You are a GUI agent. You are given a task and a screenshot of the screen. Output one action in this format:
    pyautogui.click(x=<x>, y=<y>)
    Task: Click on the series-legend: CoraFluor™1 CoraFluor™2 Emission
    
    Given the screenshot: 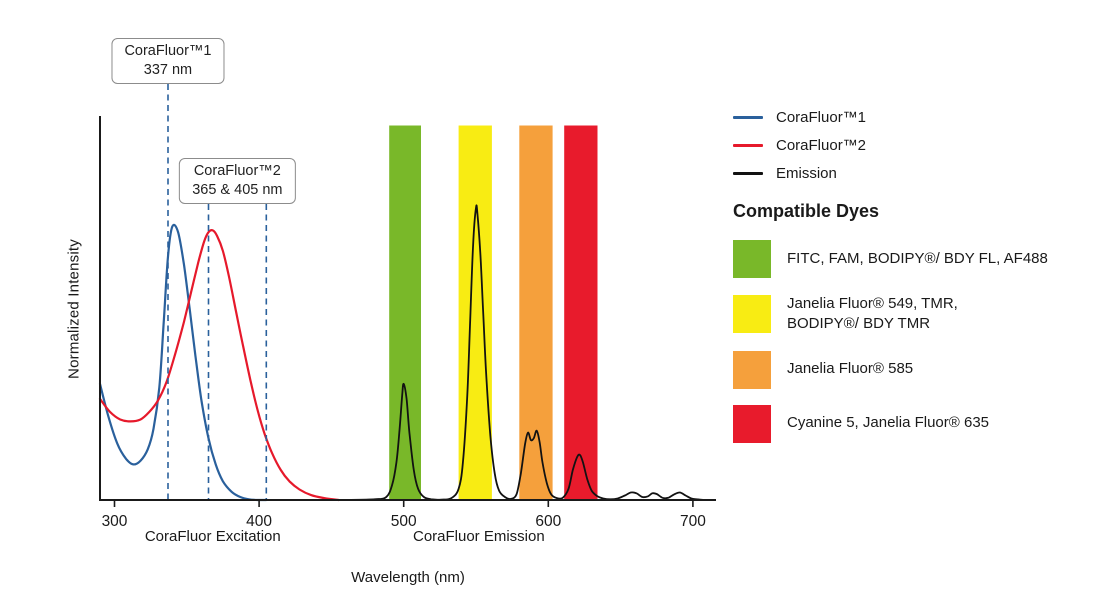 What is the action you would take?
    pyautogui.click(x=919, y=145)
    